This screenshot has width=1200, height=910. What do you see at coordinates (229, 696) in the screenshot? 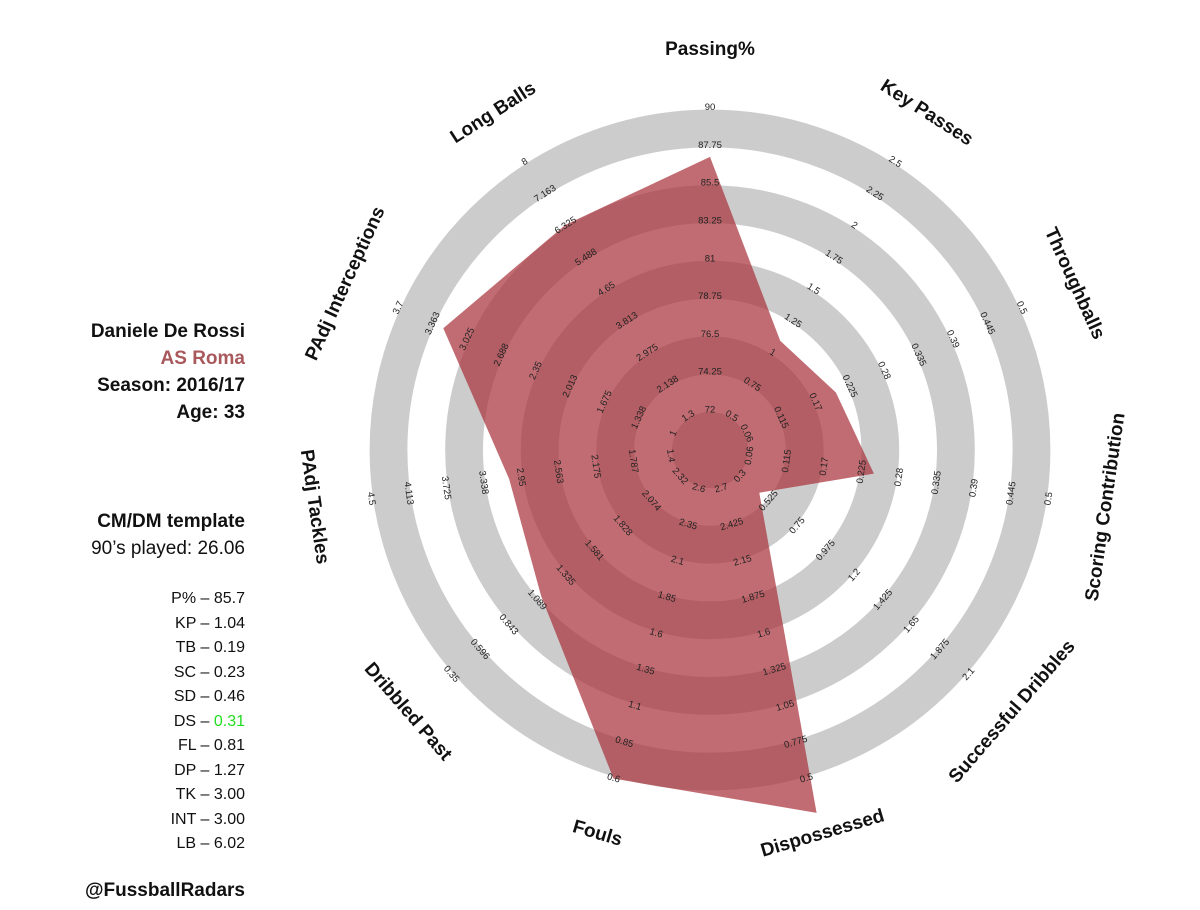
I see `stat-value: 0.46` at bounding box center [229, 696].